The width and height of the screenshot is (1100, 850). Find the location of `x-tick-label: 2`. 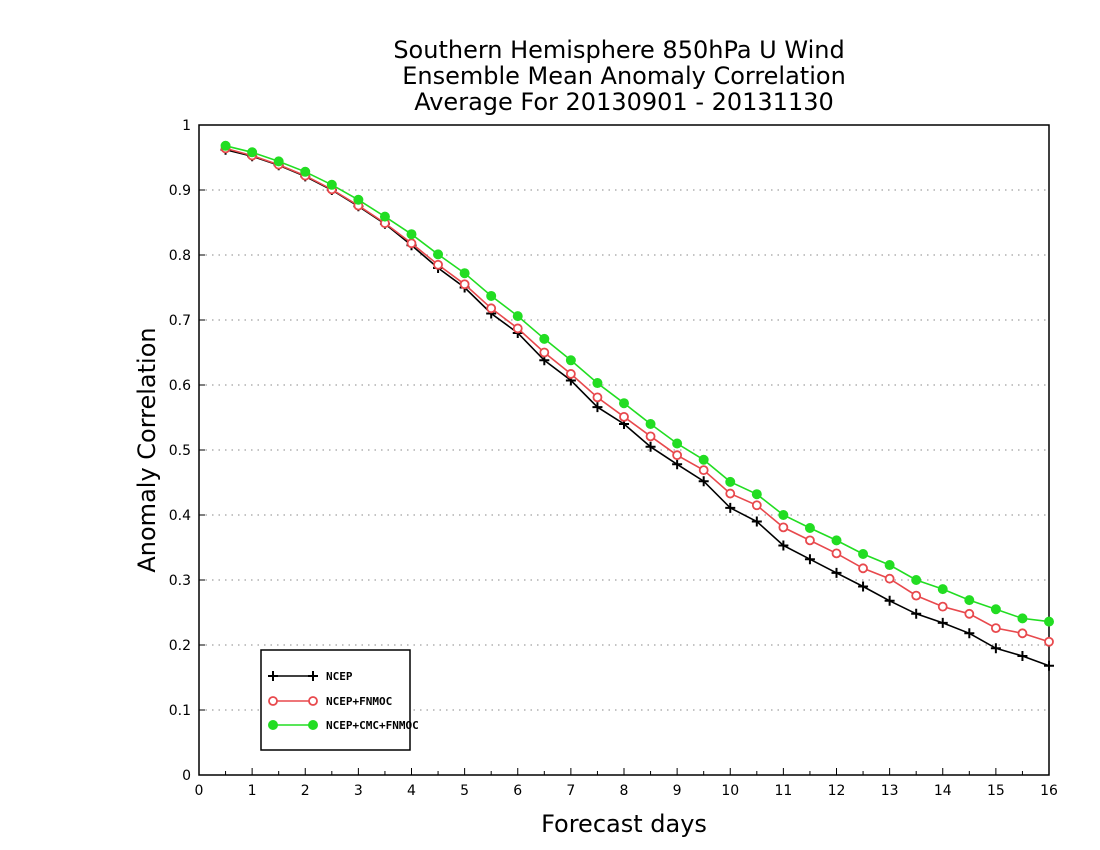

x-tick-label: 2 is located at coordinates (305, 791).